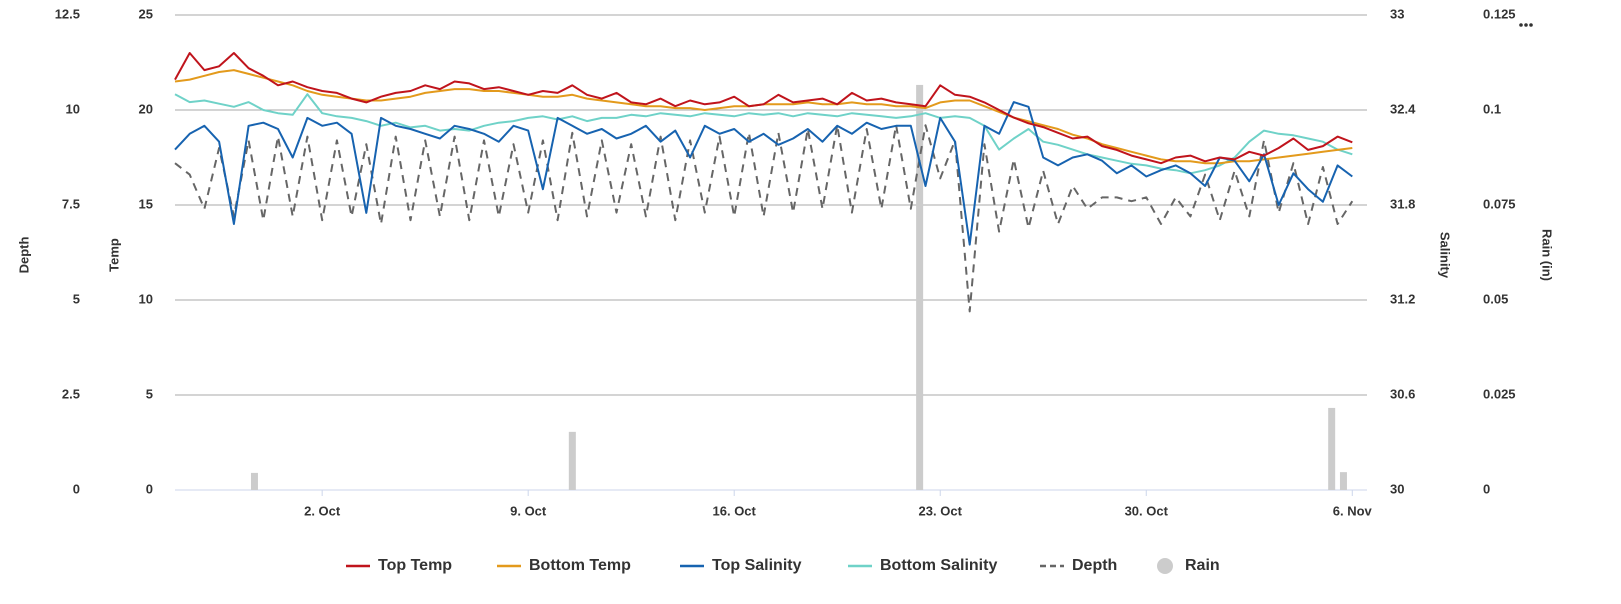  What do you see at coordinates (1202, 565) in the screenshot?
I see `legend-label: Rain` at bounding box center [1202, 565].